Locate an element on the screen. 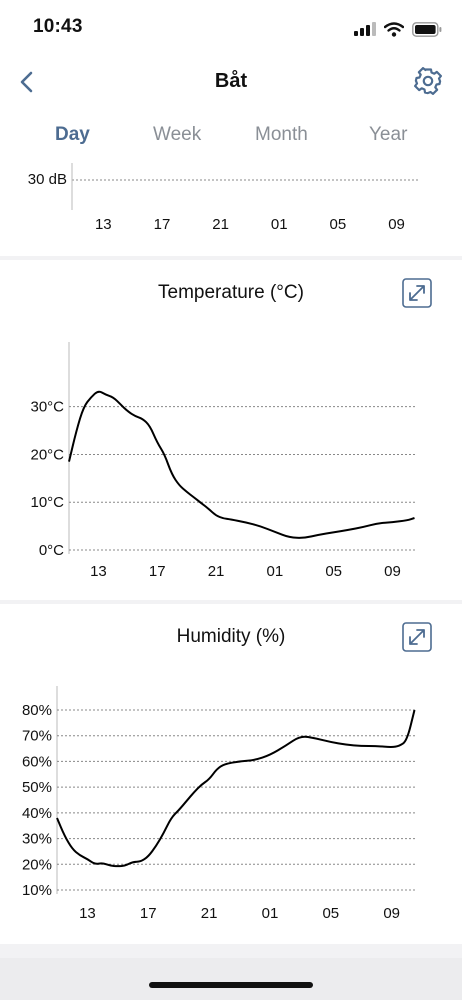 This screenshot has width=462, height=1000. sound-card: 30 dB 13 17 21 01 05 09 is located at coordinates (231, 207).